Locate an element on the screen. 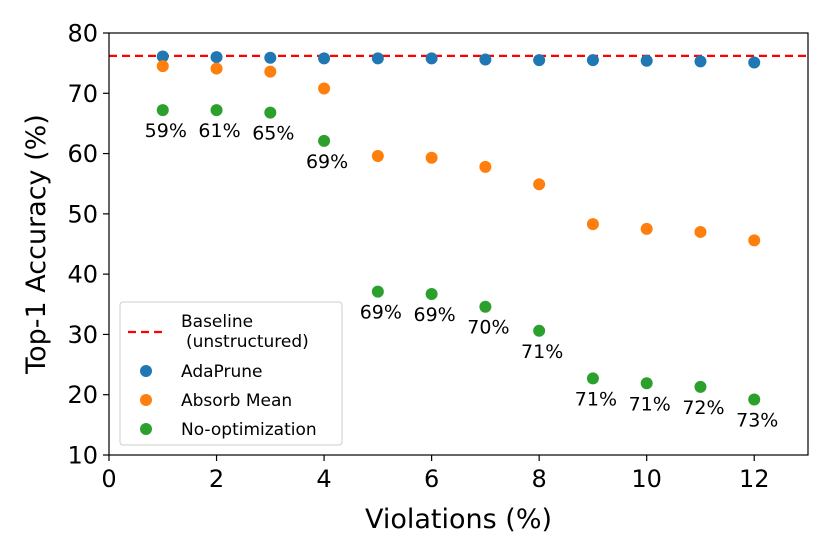 This screenshot has height=554, width=830. y-tick-label: 40 is located at coordinates (82, 275).